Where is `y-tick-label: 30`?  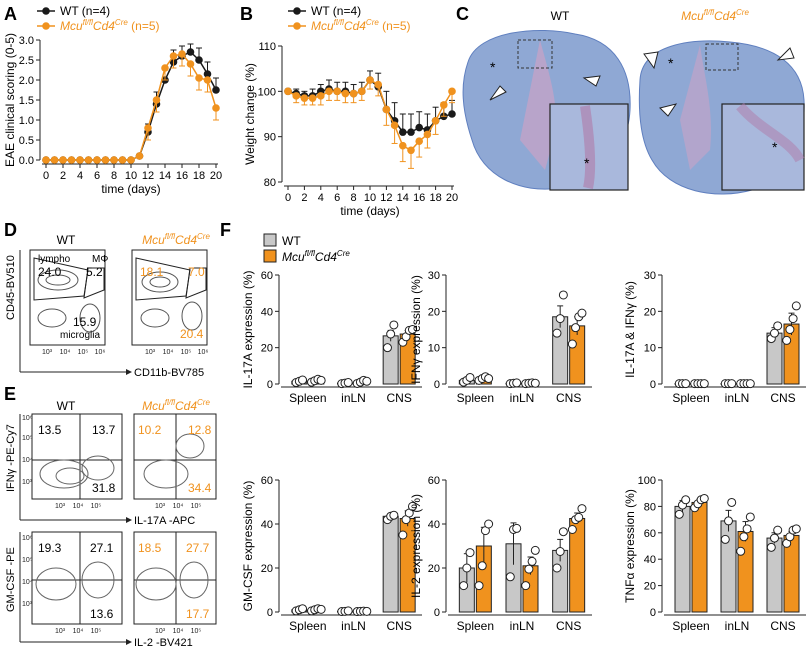 y-tick-label: 30 is located at coordinates (650, 276).